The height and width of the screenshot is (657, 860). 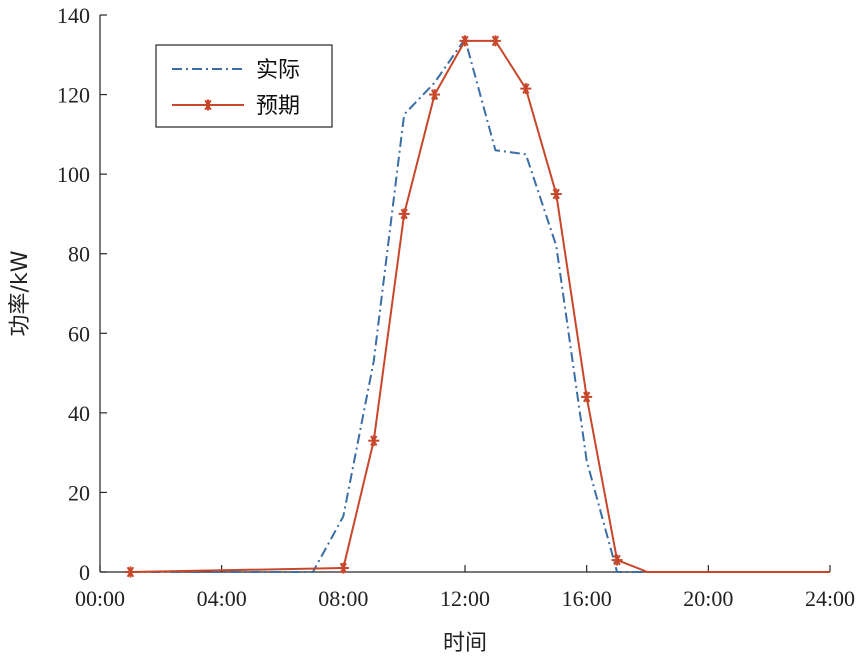 I want to click on y-tick-label: 80, so click(x=79, y=254).